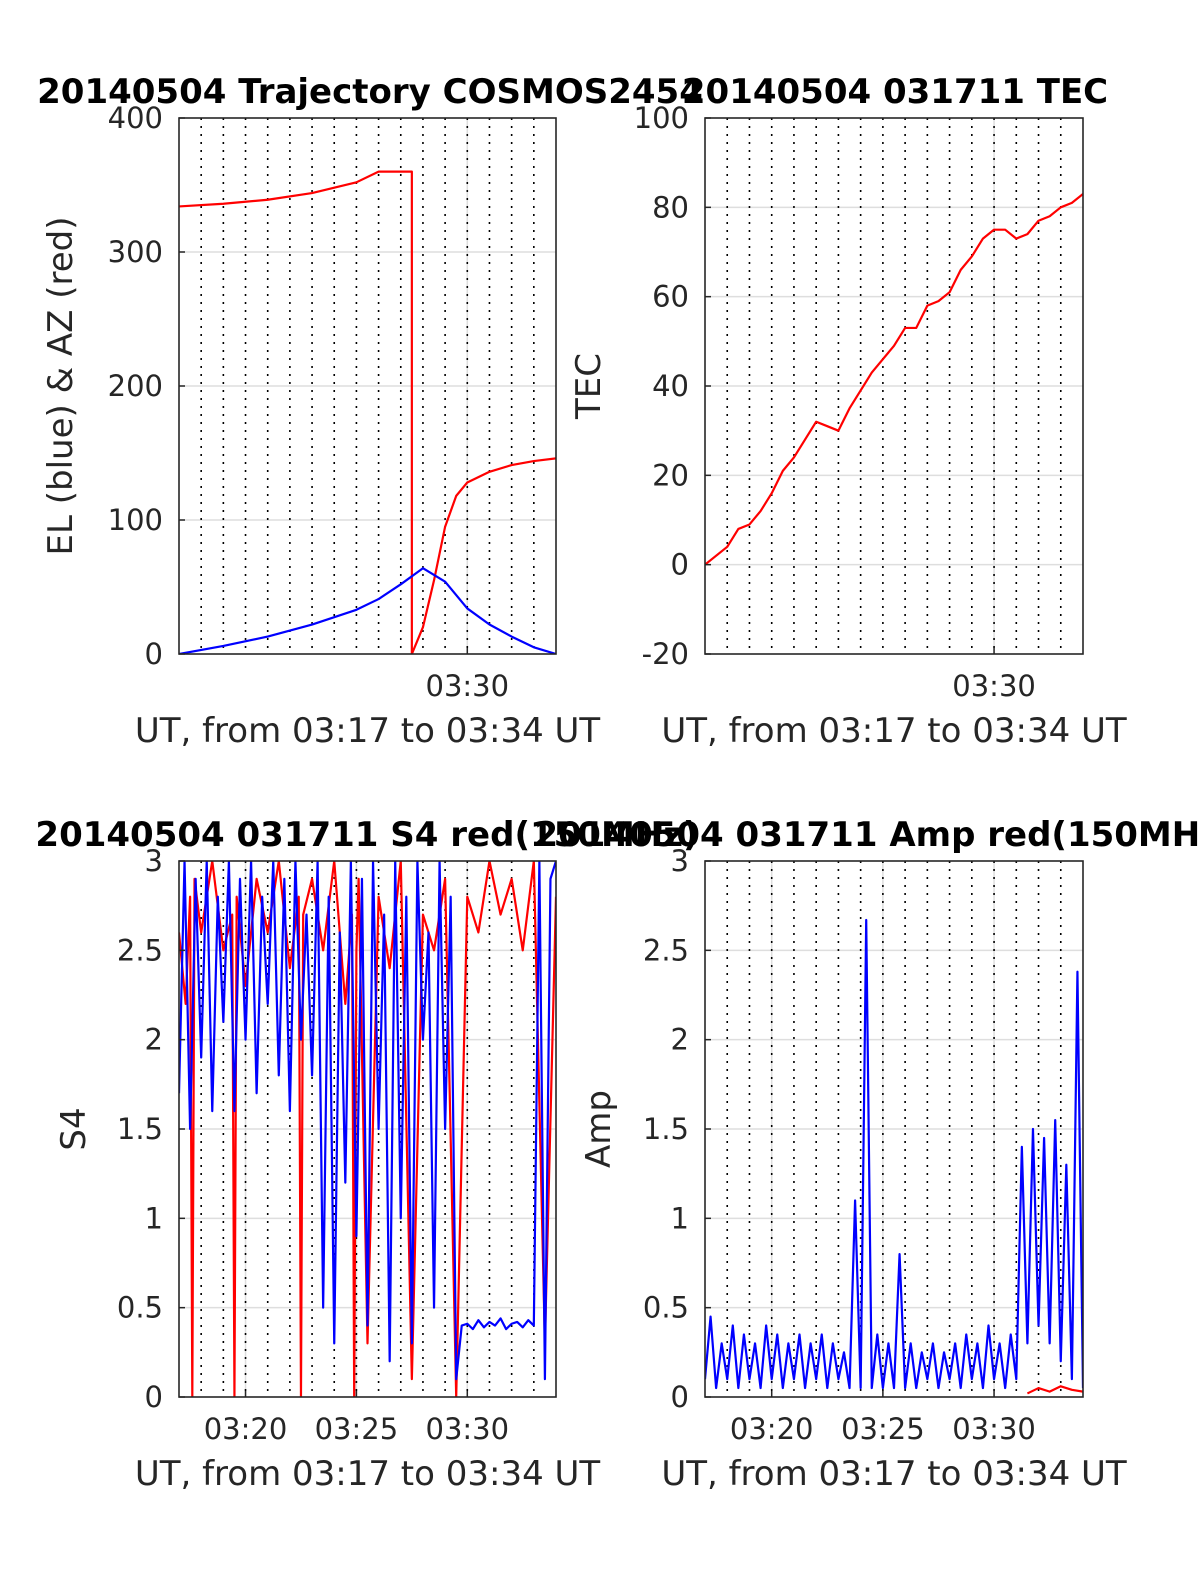  I want to click on tec-xtick-label: 03:30, so click(994, 686).